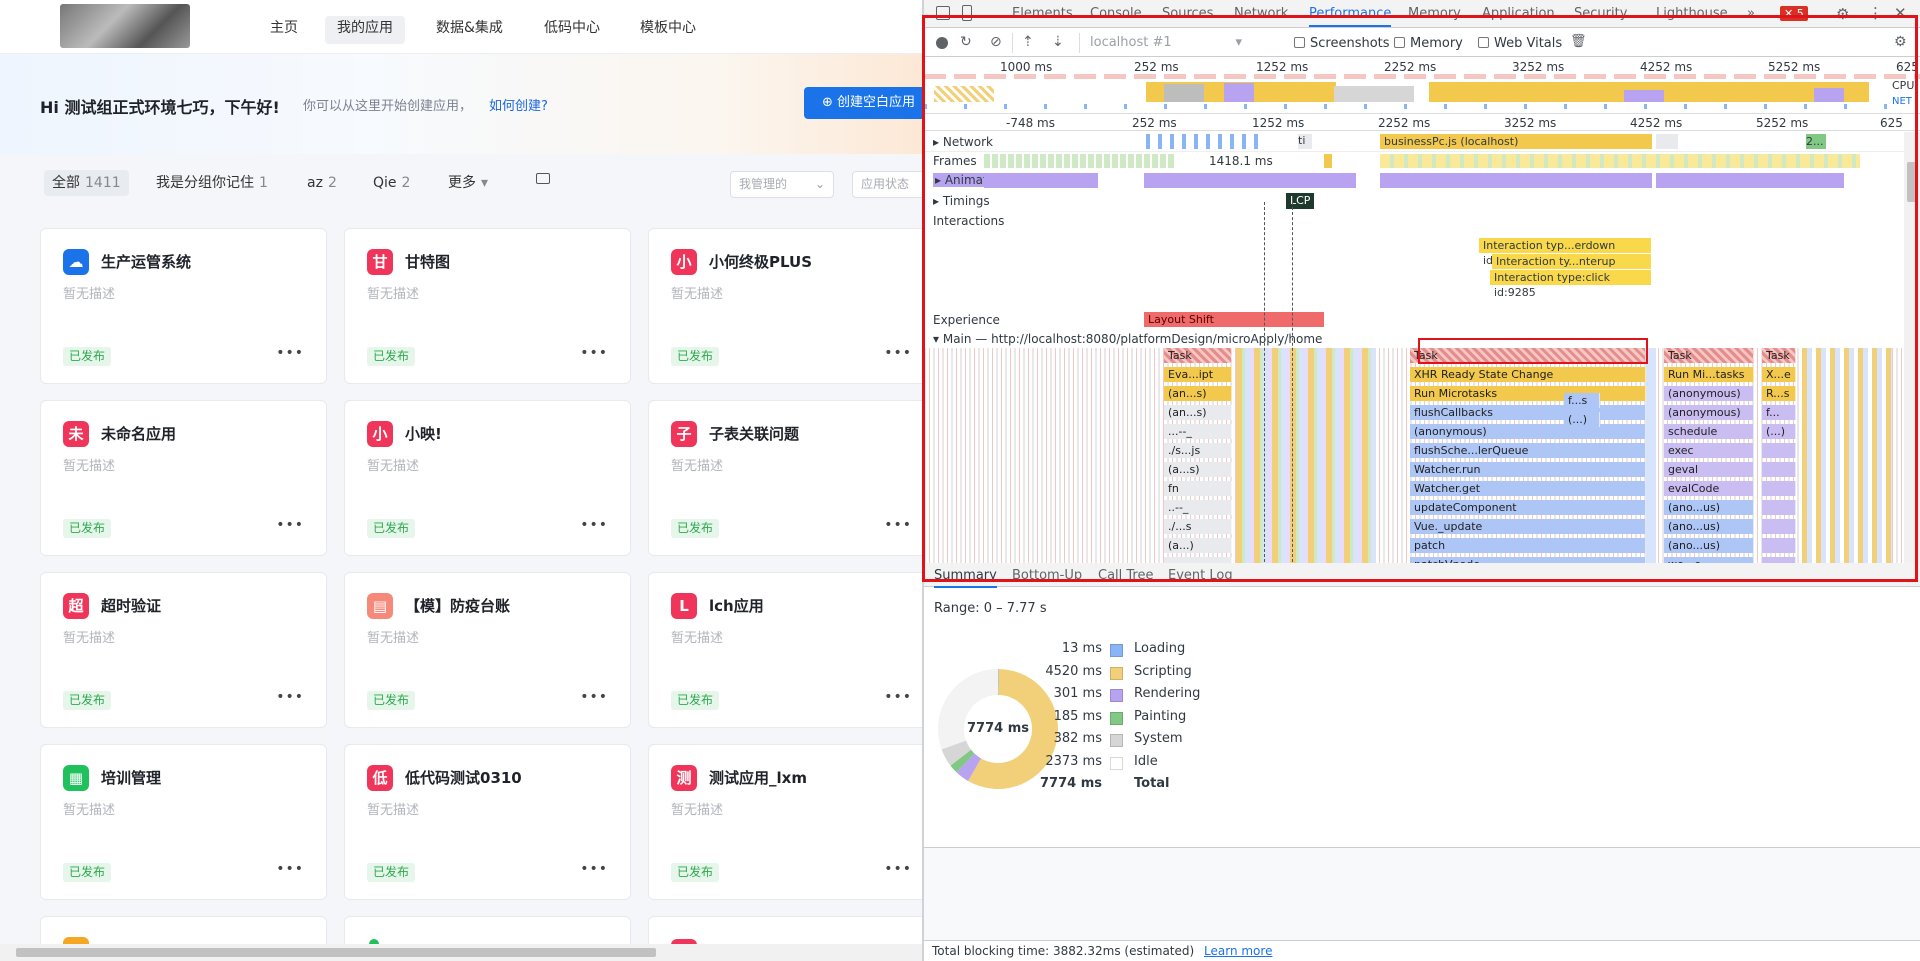  Describe the element at coordinates (1900, 13) in the screenshot. I see `close-icon: ✕` at that location.